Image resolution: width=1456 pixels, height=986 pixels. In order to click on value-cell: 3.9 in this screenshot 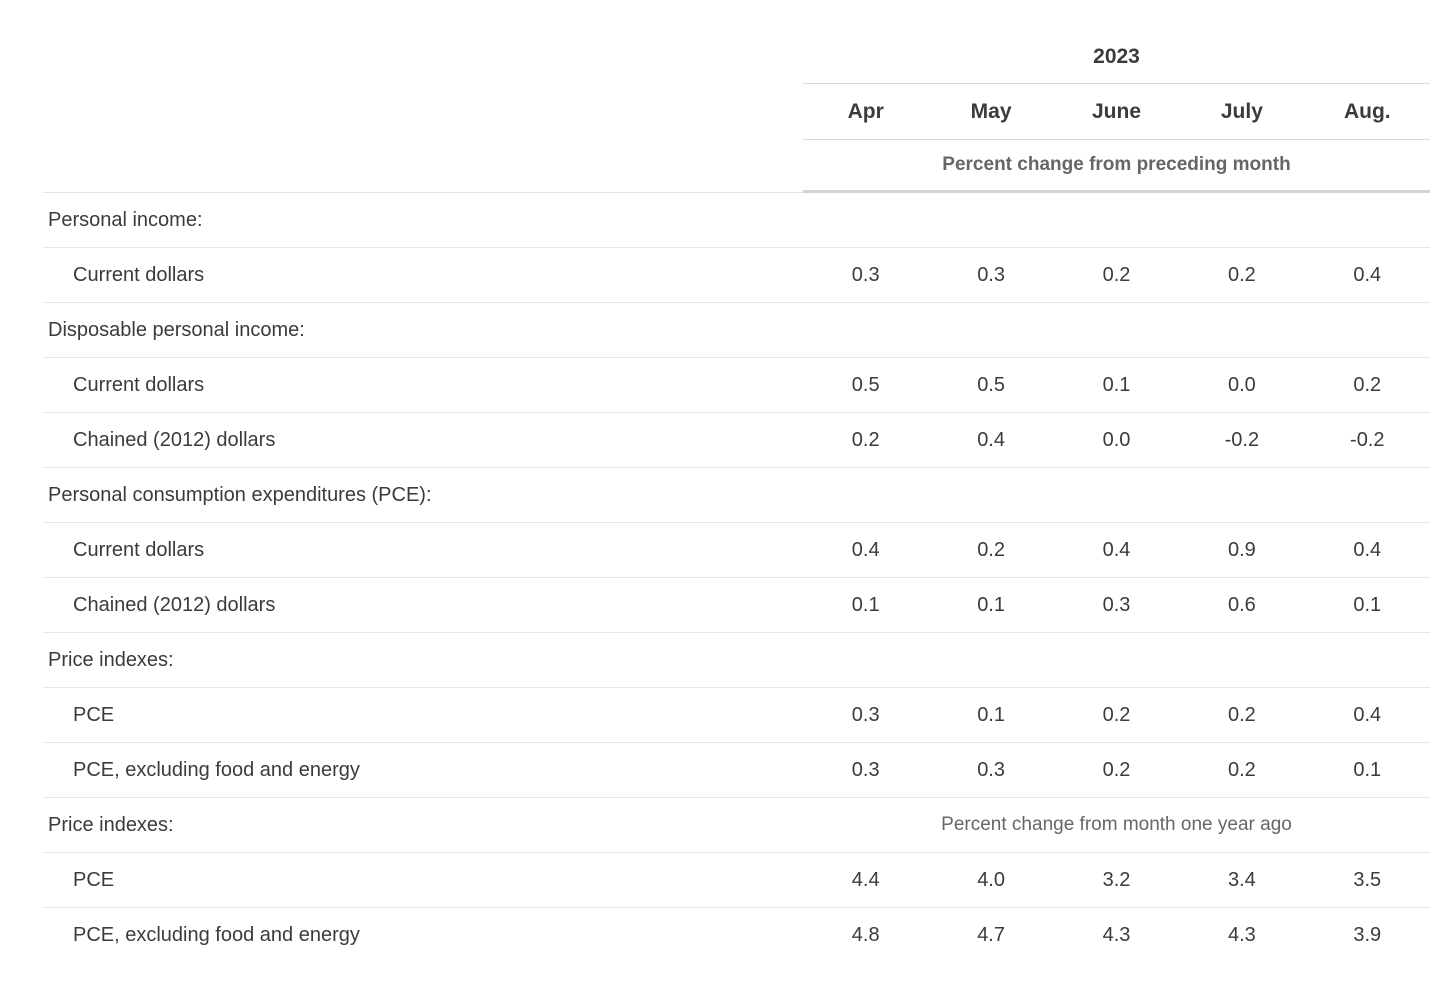, I will do `click(1367, 935)`.